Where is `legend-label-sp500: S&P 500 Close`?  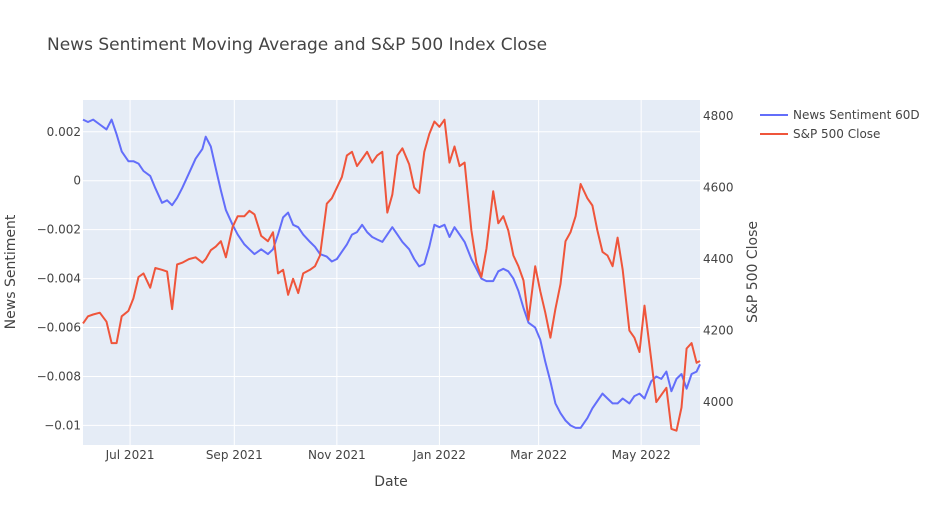
legend-label-sp500: S&P 500 Close is located at coordinates (836, 134).